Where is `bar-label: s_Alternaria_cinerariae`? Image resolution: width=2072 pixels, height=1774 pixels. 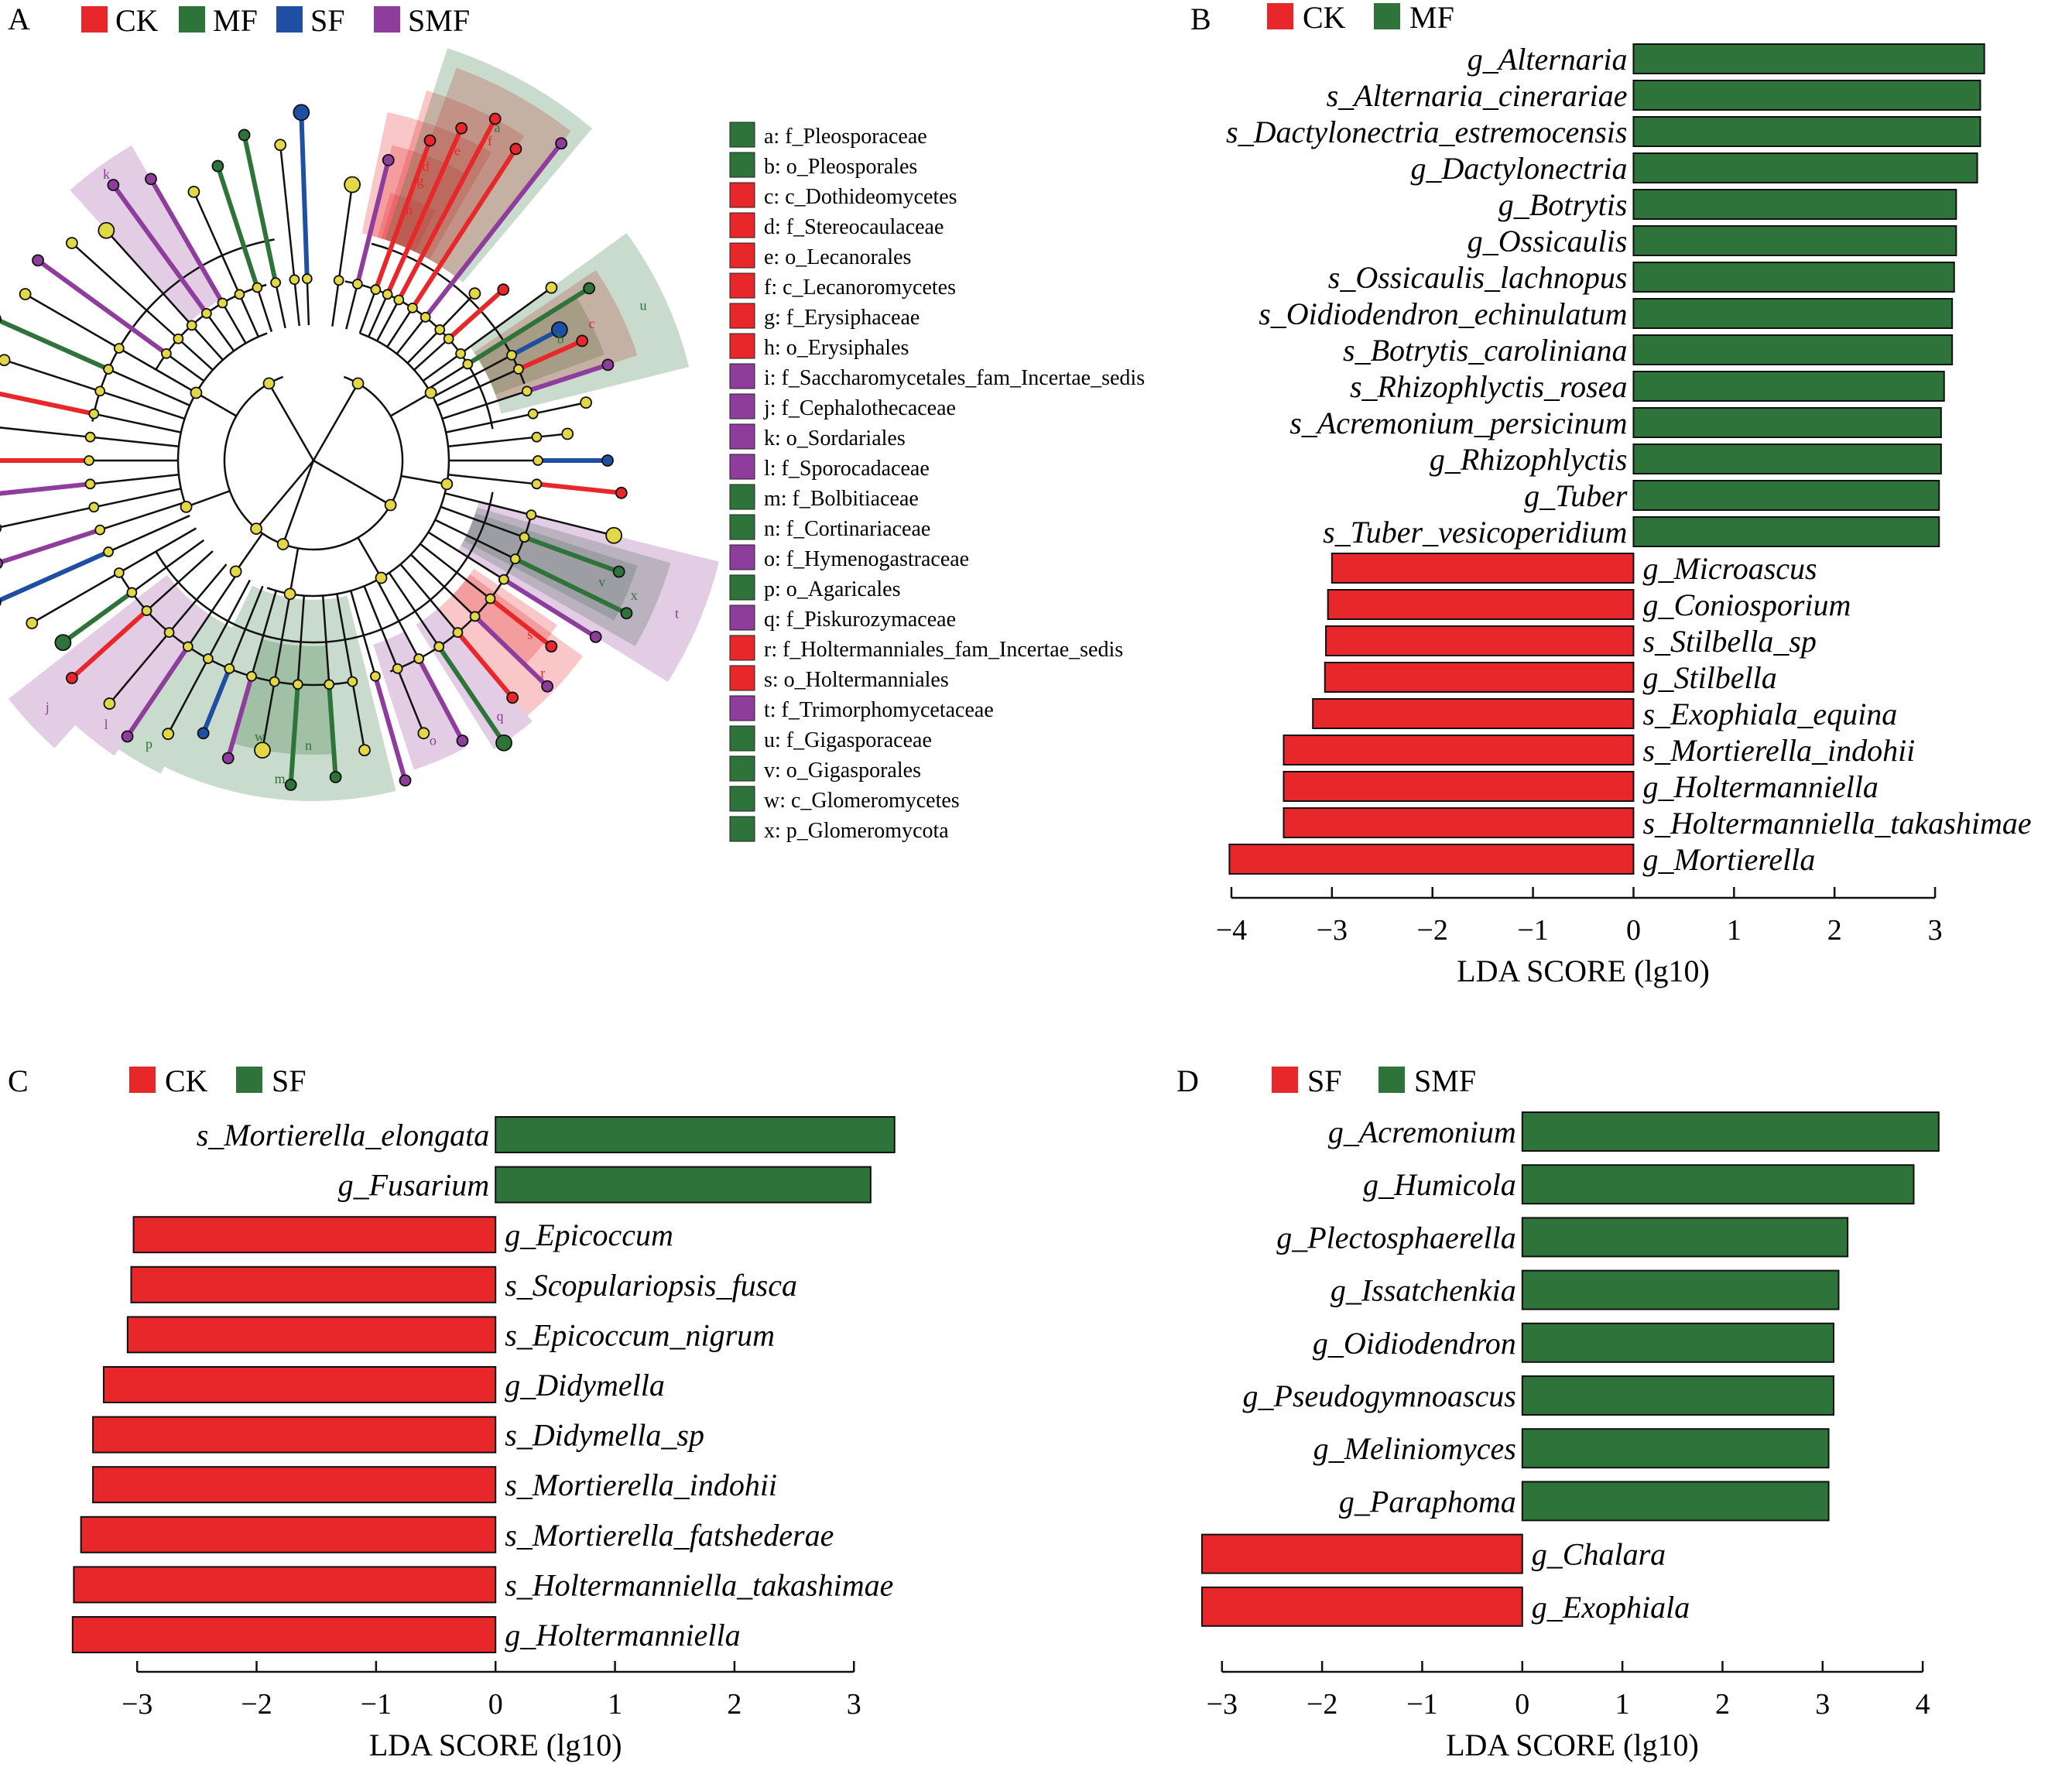 bar-label: s_Alternaria_cinerariae is located at coordinates (1477, 96).